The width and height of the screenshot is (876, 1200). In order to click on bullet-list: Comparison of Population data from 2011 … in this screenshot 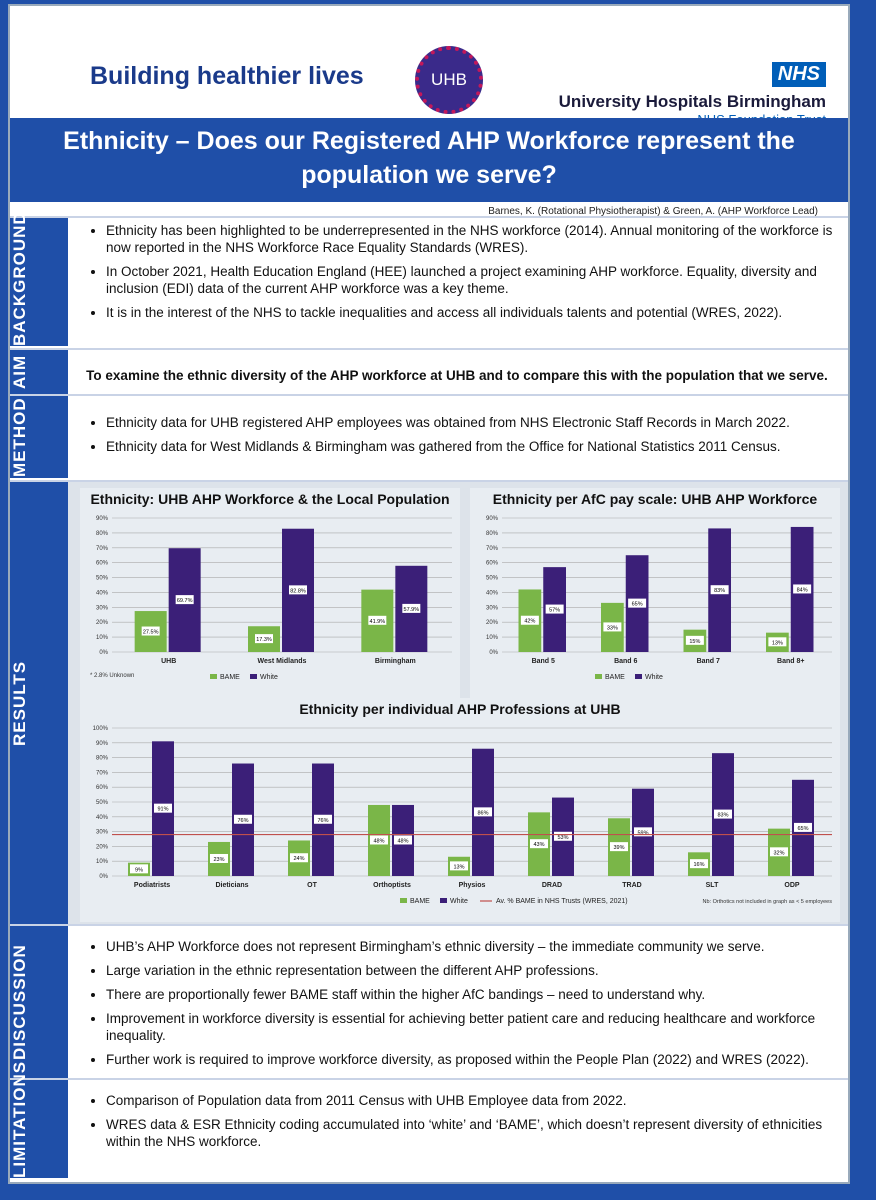, I will do `click(457, 1121)`.